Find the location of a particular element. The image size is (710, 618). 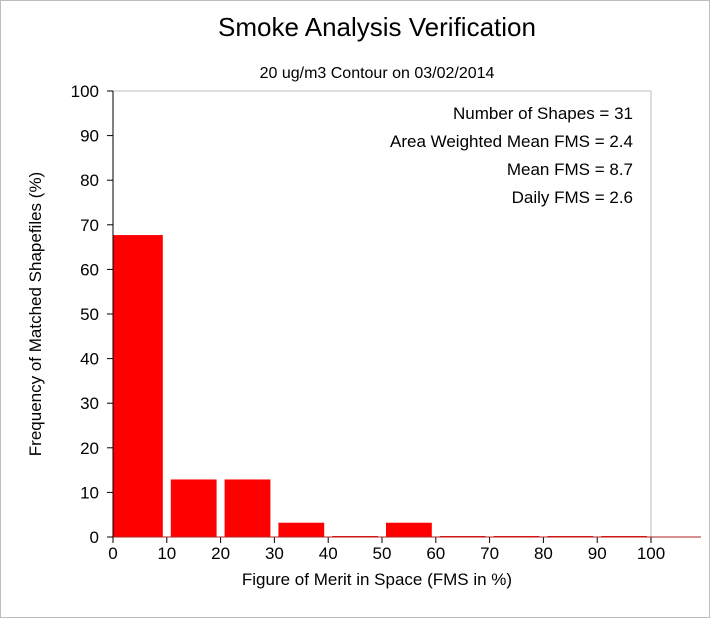

stat-number-of-shapes: Number of Shapes = 31 is located at coordinates (543, 113).